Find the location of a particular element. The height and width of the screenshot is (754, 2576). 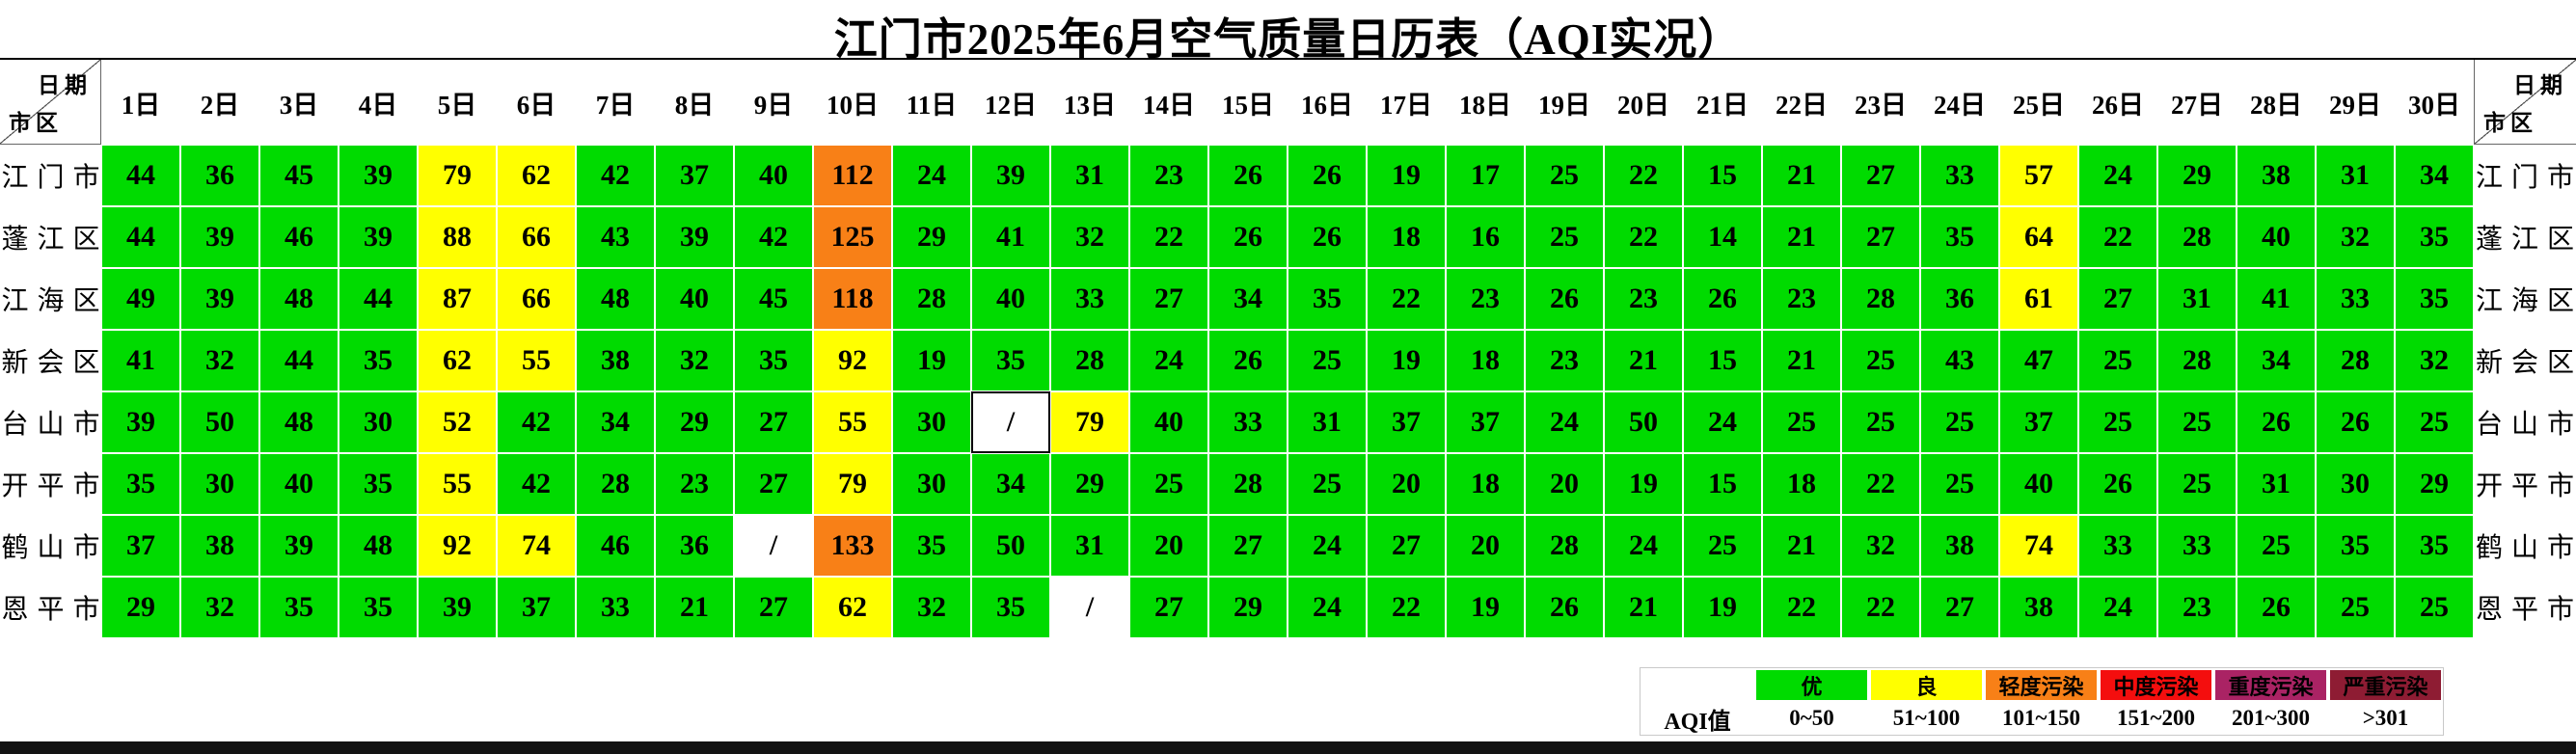

aqi-cell: 62 is located at coordinates (457, 360).